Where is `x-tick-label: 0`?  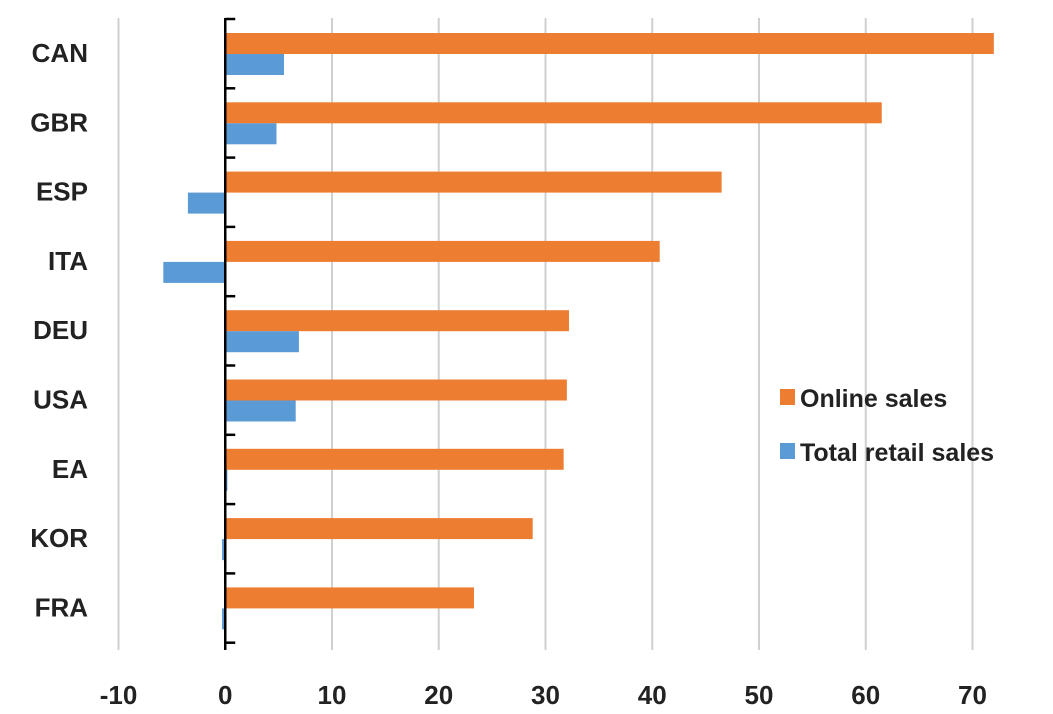 x-tick-label: 0 is located at coordinates (225, 695).